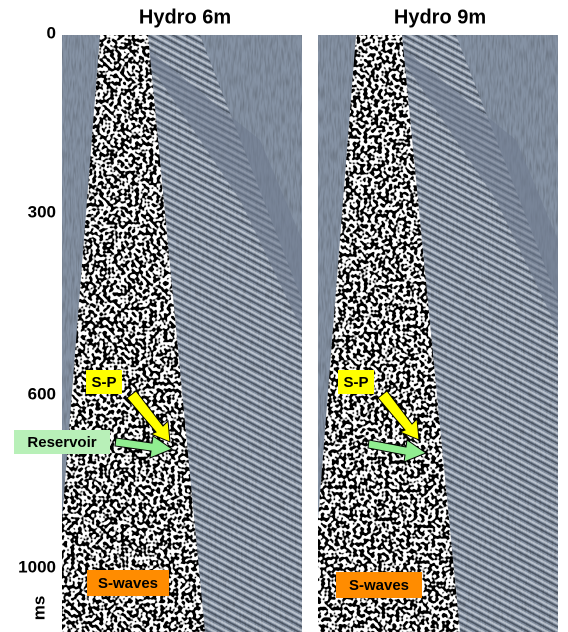  What do you see at coordinates (42, 211) in the screenshot?
I see `y-tick-label: 300` at bounding box center [42, 211].